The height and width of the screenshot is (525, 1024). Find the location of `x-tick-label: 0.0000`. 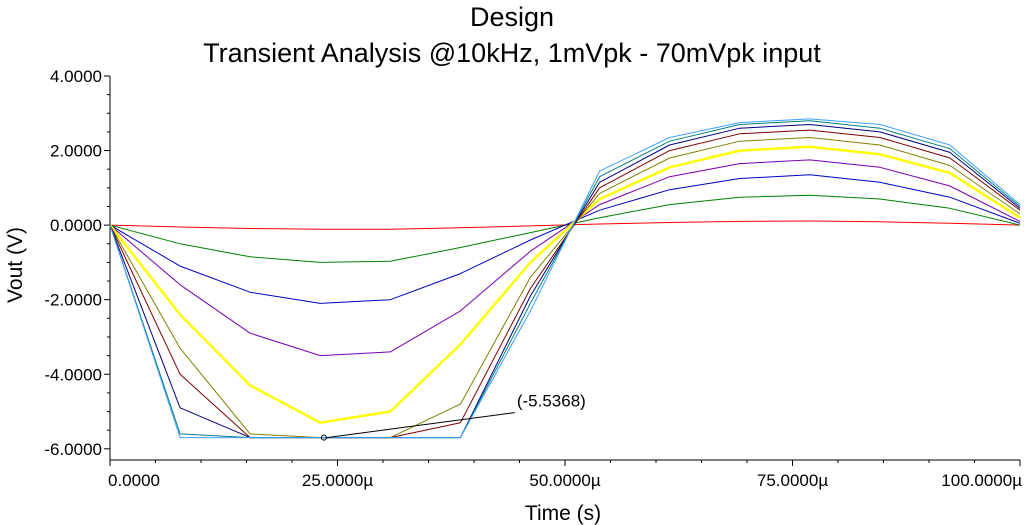

x-tick-label: 0.0000 is located at coordinates (134, 480).